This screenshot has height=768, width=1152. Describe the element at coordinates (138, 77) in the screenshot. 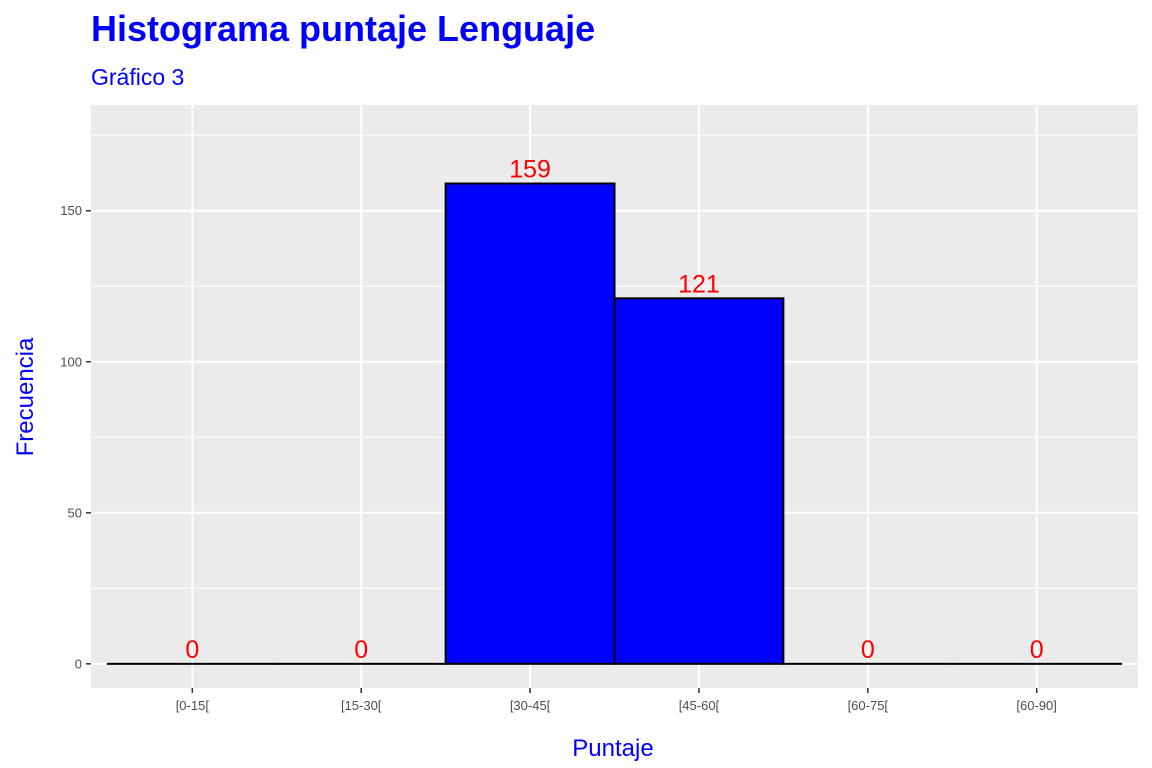

I see `chart-subtitle: Gráfico 3` at that location.